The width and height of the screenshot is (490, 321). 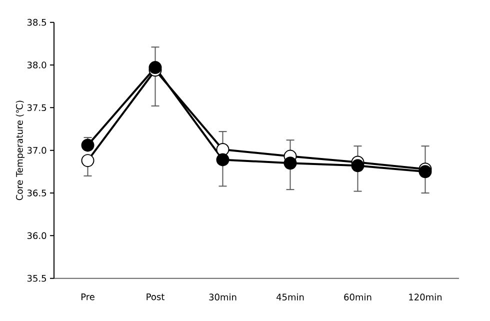 What do you see at coordinates (290, 297) in the screenshot?
I see `x-tick-label: 45min` at bounding box center [290, 297].